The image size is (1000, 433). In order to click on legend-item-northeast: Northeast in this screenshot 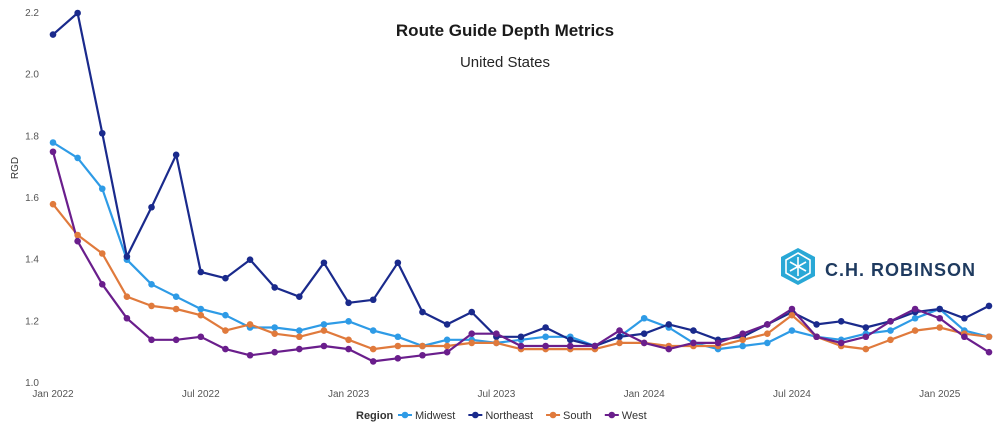, I will do `click(500, 416)`.